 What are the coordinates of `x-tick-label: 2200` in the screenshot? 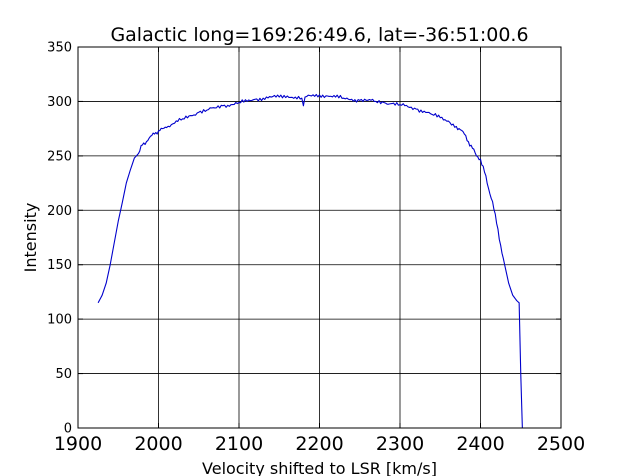 It's located at (319, 444).